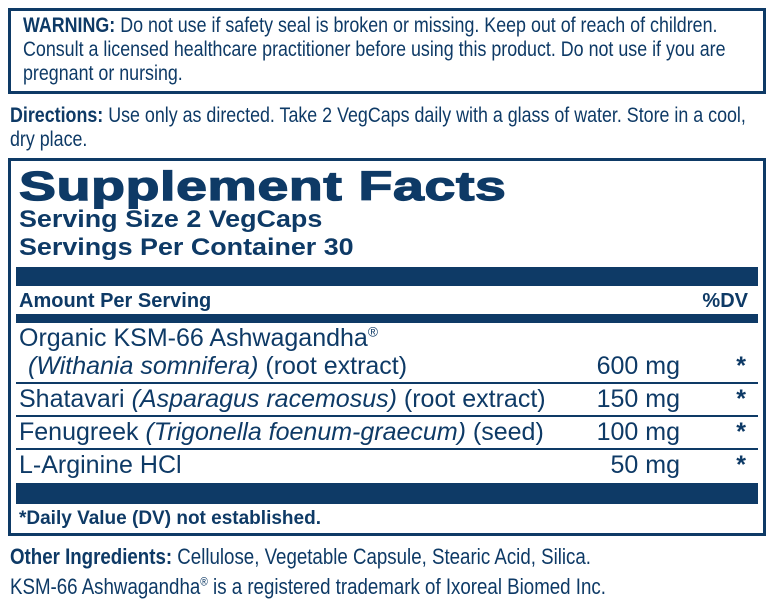 The width and height of the screenshot is (774, 608). I want to click on ingredient-name: L-Arginine HCl, so click(294, 465).